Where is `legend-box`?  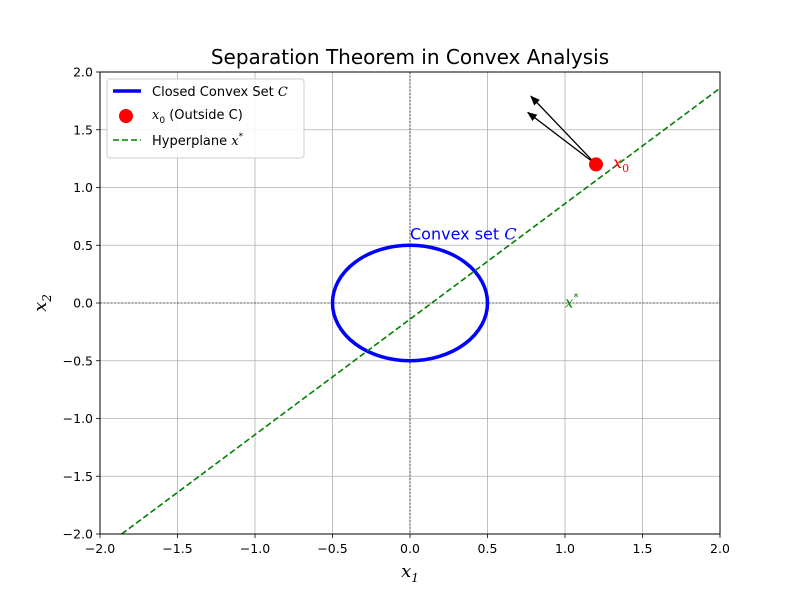
legend-box is located at coordinates (205, 118).